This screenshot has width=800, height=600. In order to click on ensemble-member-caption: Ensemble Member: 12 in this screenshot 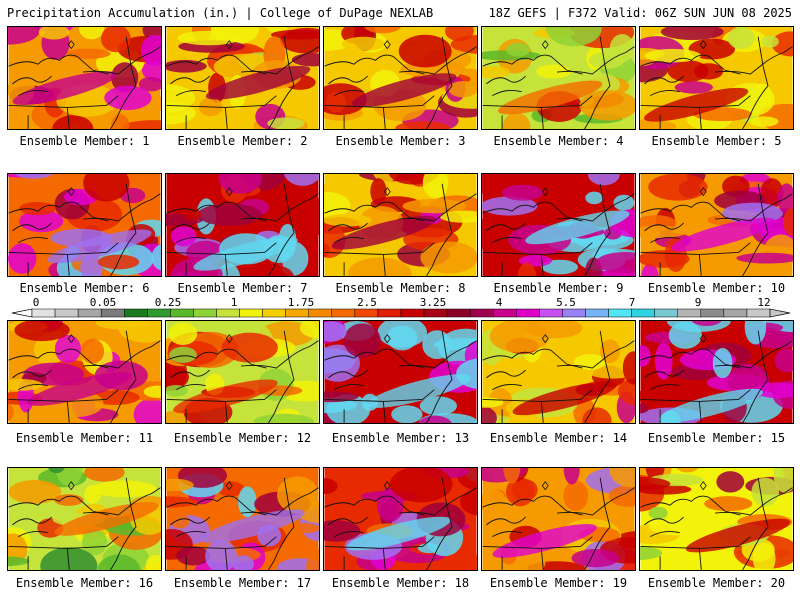, I will do `click(242, 438)`.